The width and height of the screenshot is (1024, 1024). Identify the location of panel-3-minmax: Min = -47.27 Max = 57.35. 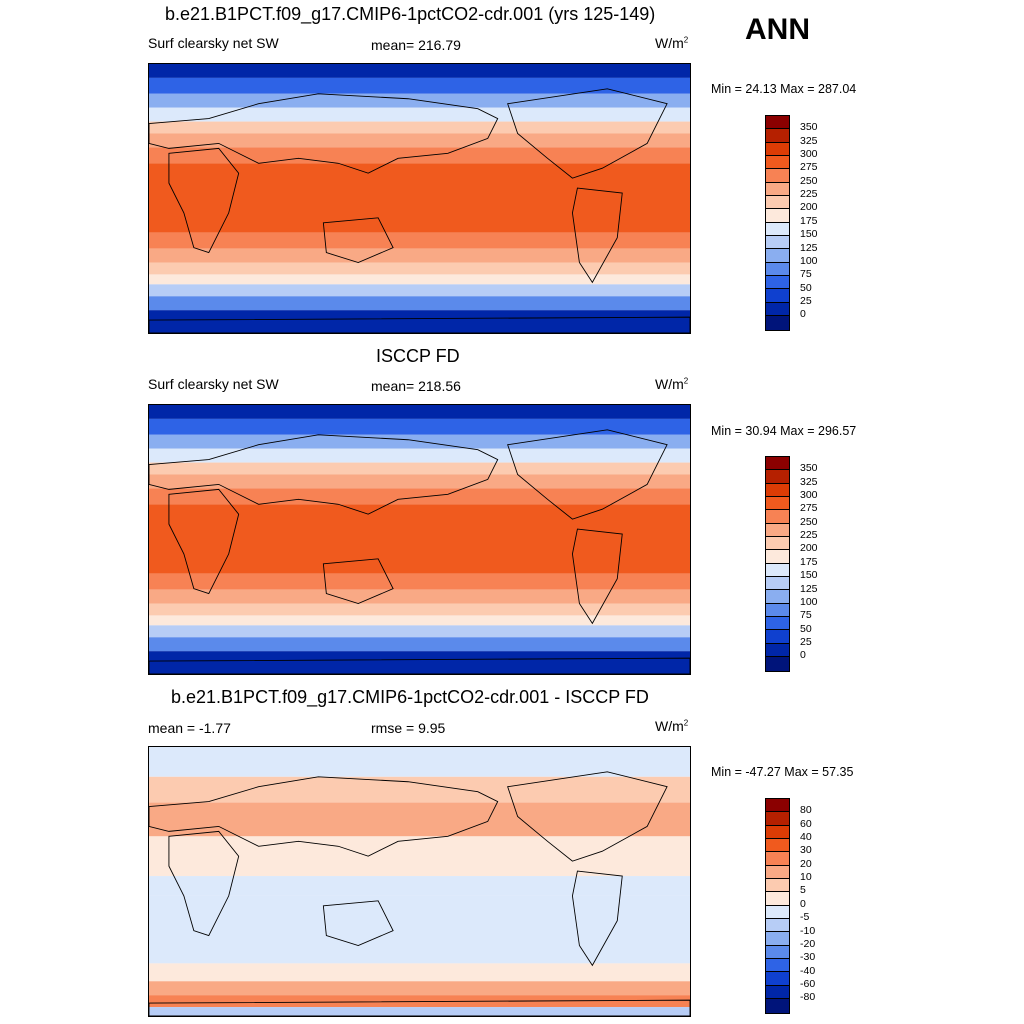
(782, 772).